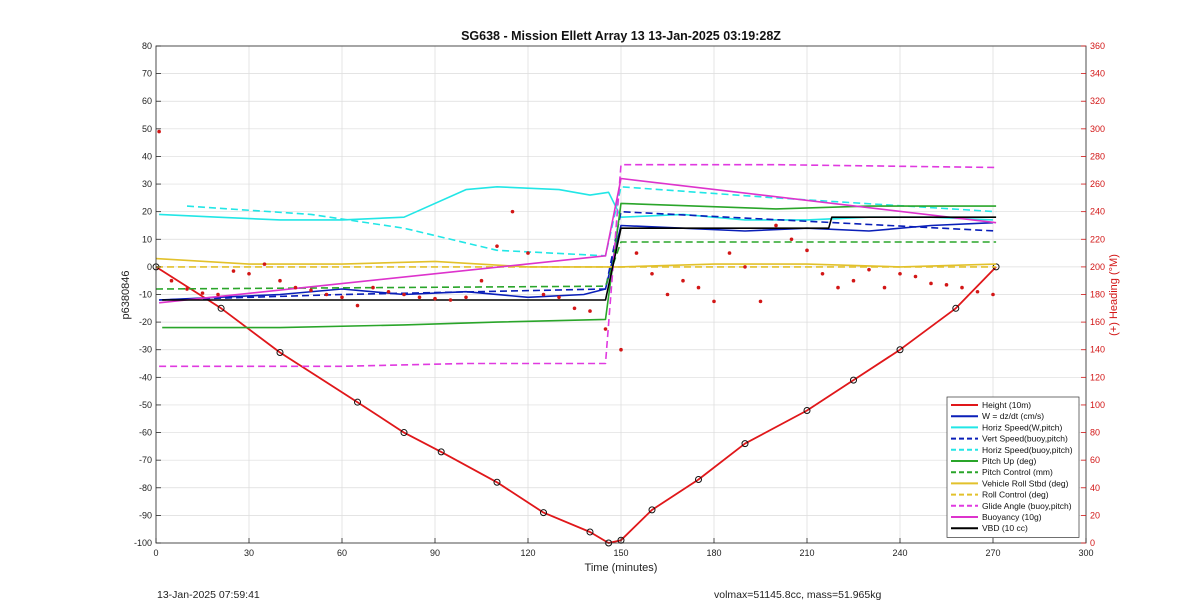 This screenshot has height=611, width=1200. Describe the element at coordinates (155, 553) in the screenshot. I see `x-tick-label: 0` at that location.